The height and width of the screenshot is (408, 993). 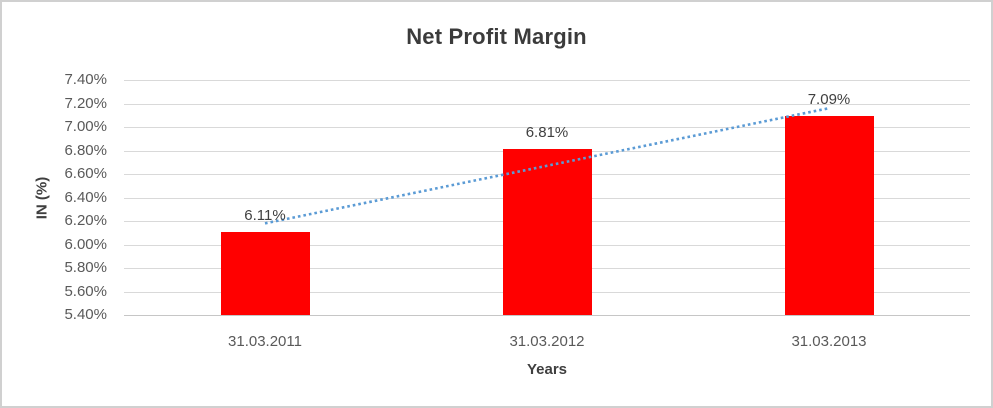 What do you see at coordinates (547, 315) in the screenshot?
I see `x-axis-line` at bounding box center [547, 315].